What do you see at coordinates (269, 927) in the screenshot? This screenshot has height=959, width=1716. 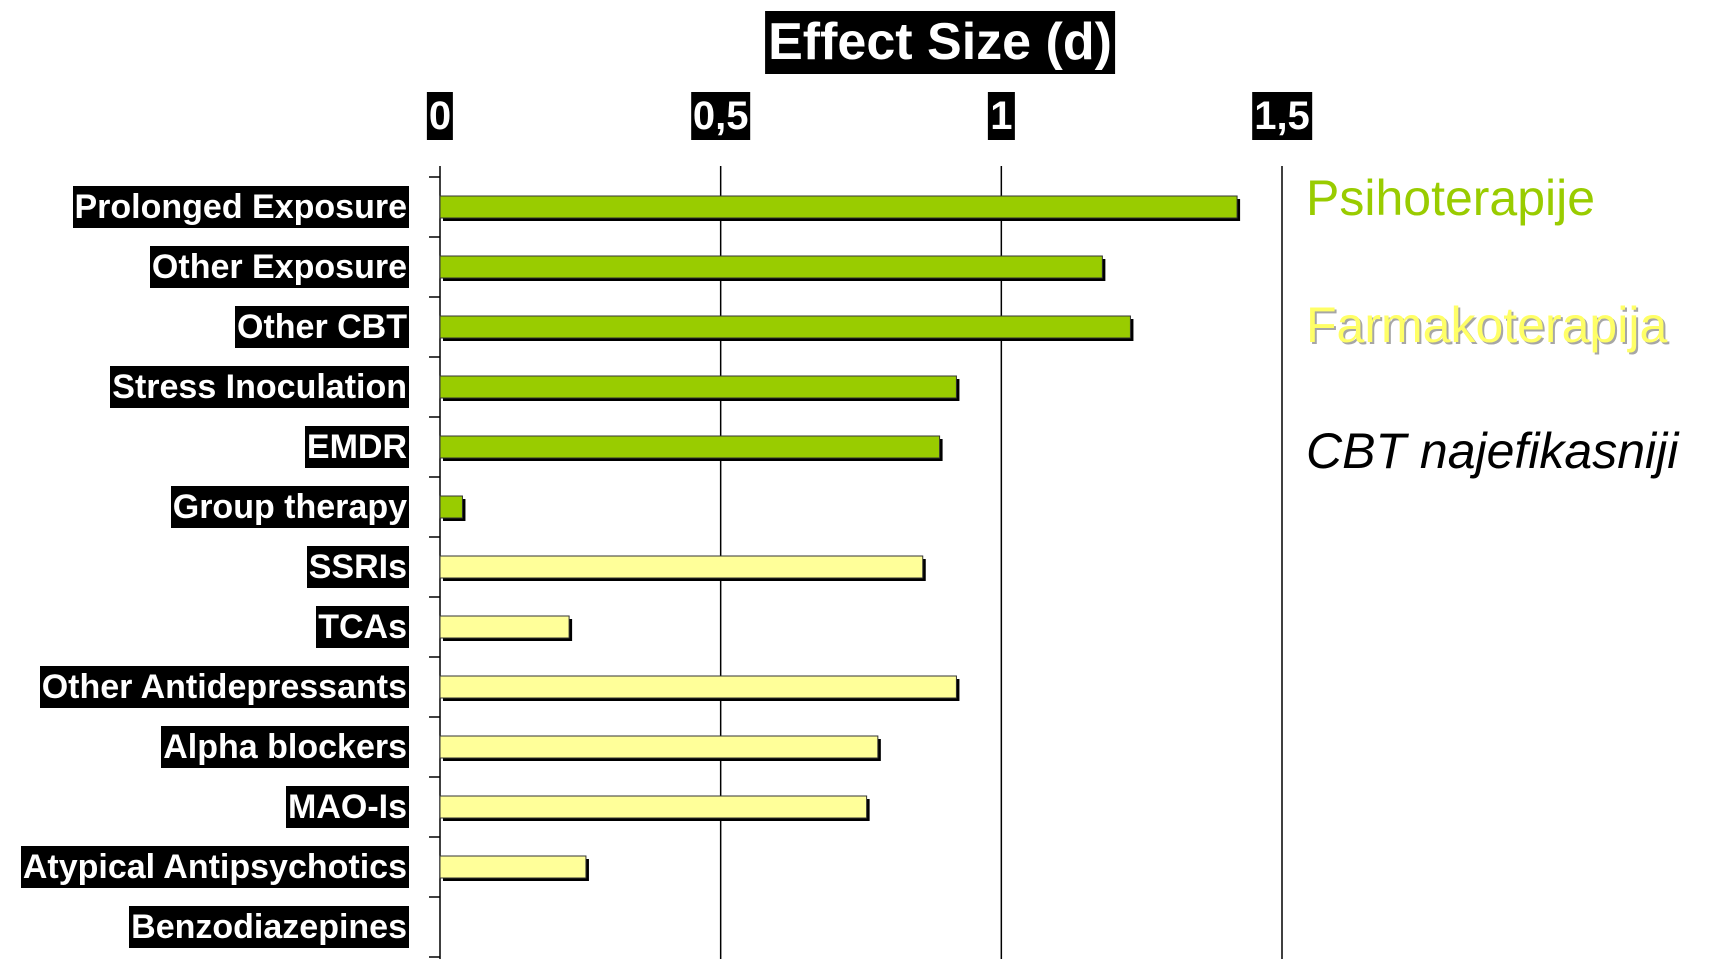 I see `category-label: Benzodiazepines` at bounding box center [269, 927].